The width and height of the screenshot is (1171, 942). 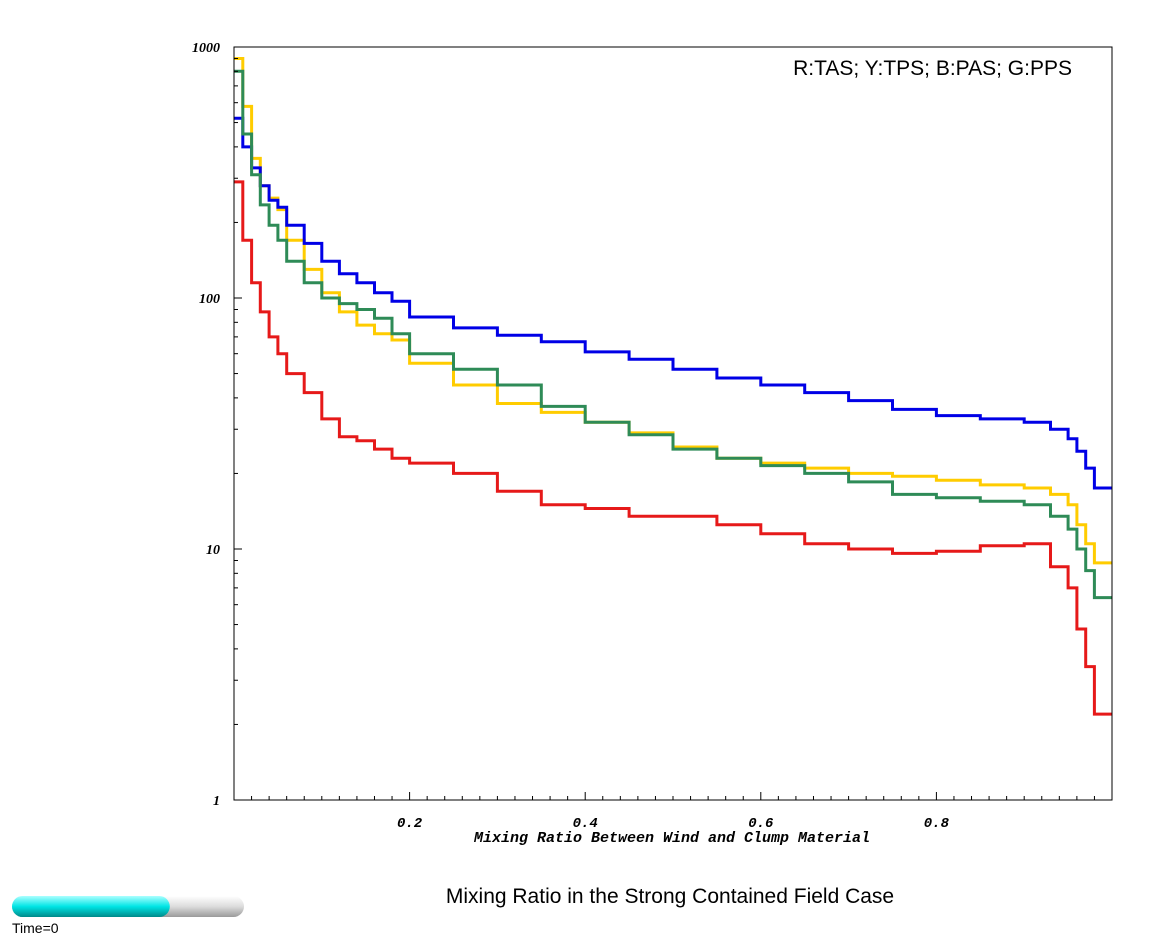 What do you see at coordinates (585, 824) in the screenshot?
I see `x-tick-label: 0.4` at bounding box center [585, 824].